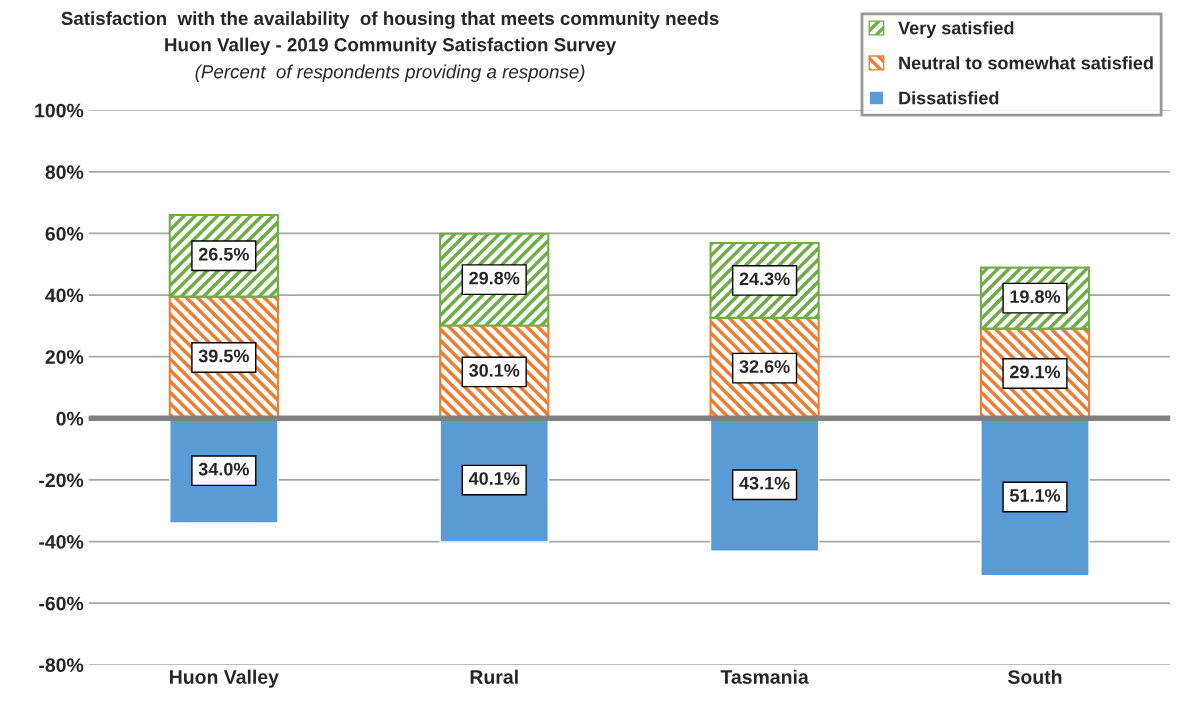 The image size is (1182, 711). I want to click on data-label: 43.1%, so click(764, 483).